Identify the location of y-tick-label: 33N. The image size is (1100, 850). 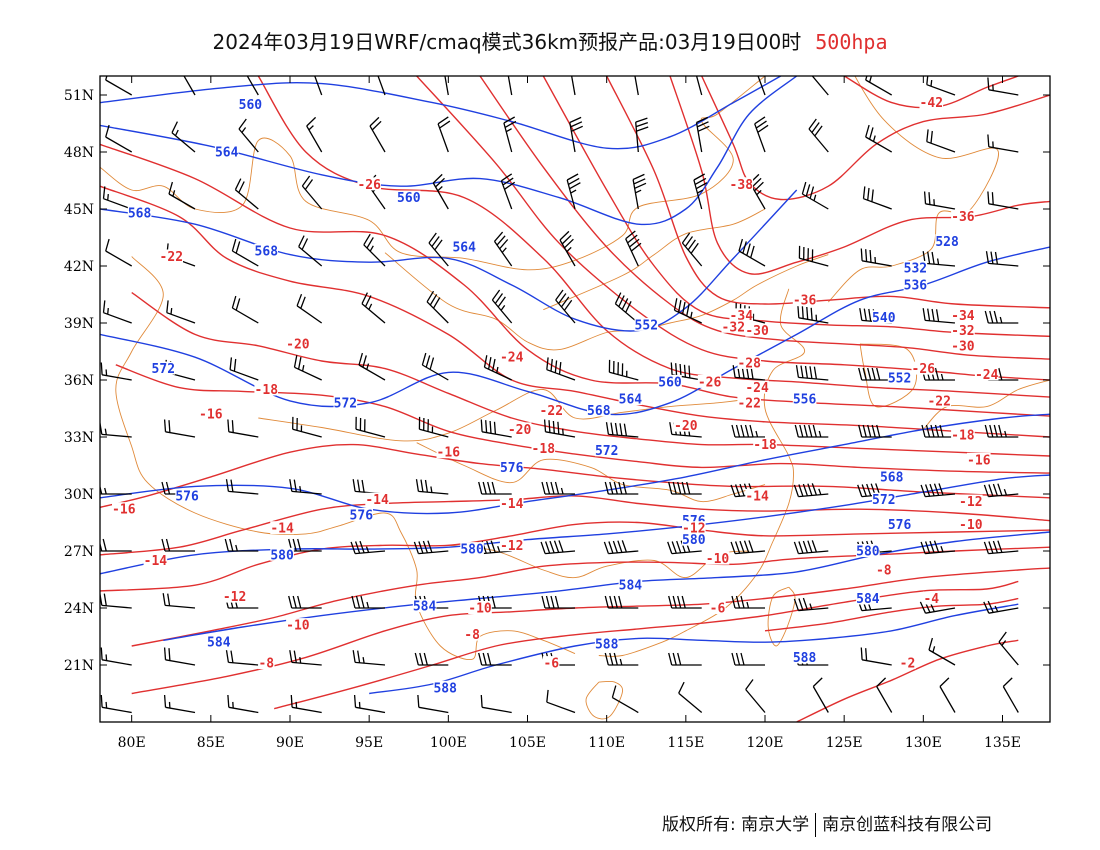
(79, 438).